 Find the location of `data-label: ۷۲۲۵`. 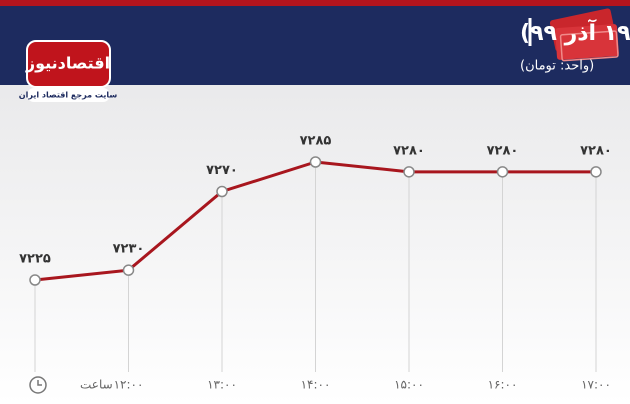

data-label: ۷۲۲۵ is located at coordinates (35, 259).